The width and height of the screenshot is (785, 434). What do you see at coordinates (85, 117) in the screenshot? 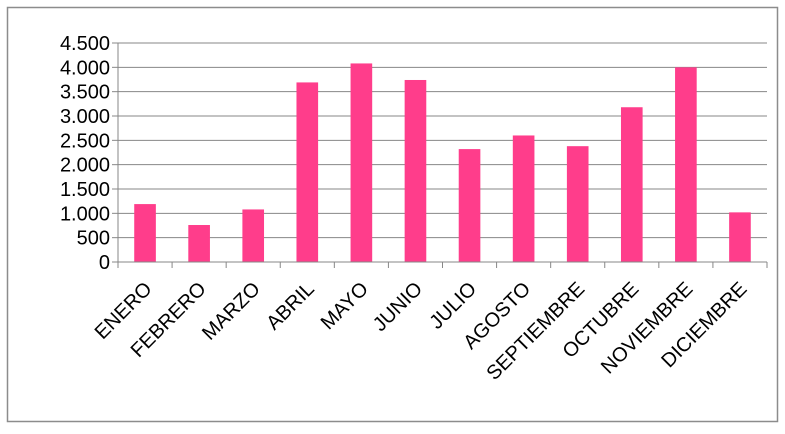
I see `y-tick-label: 3.000` at bounding box center [85, 117].